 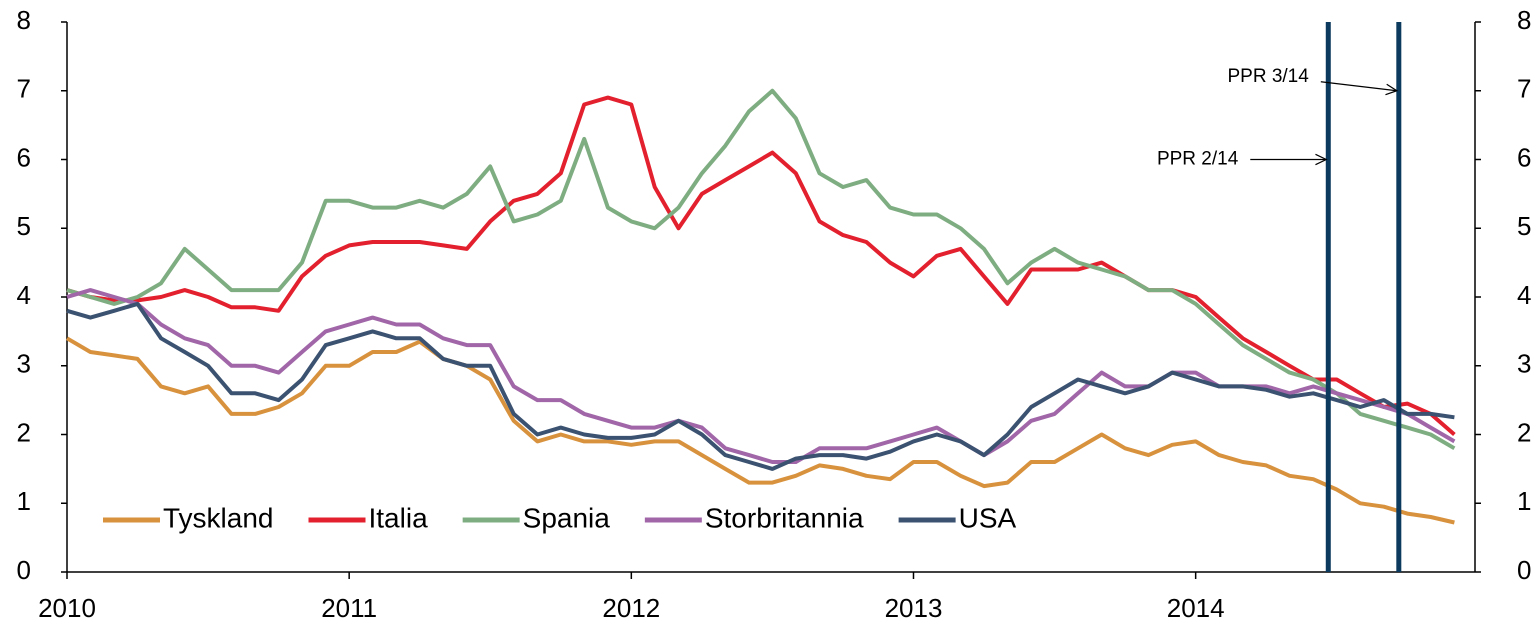 I want to click on x-tick-label: 2013, so click(x=914, y=608).